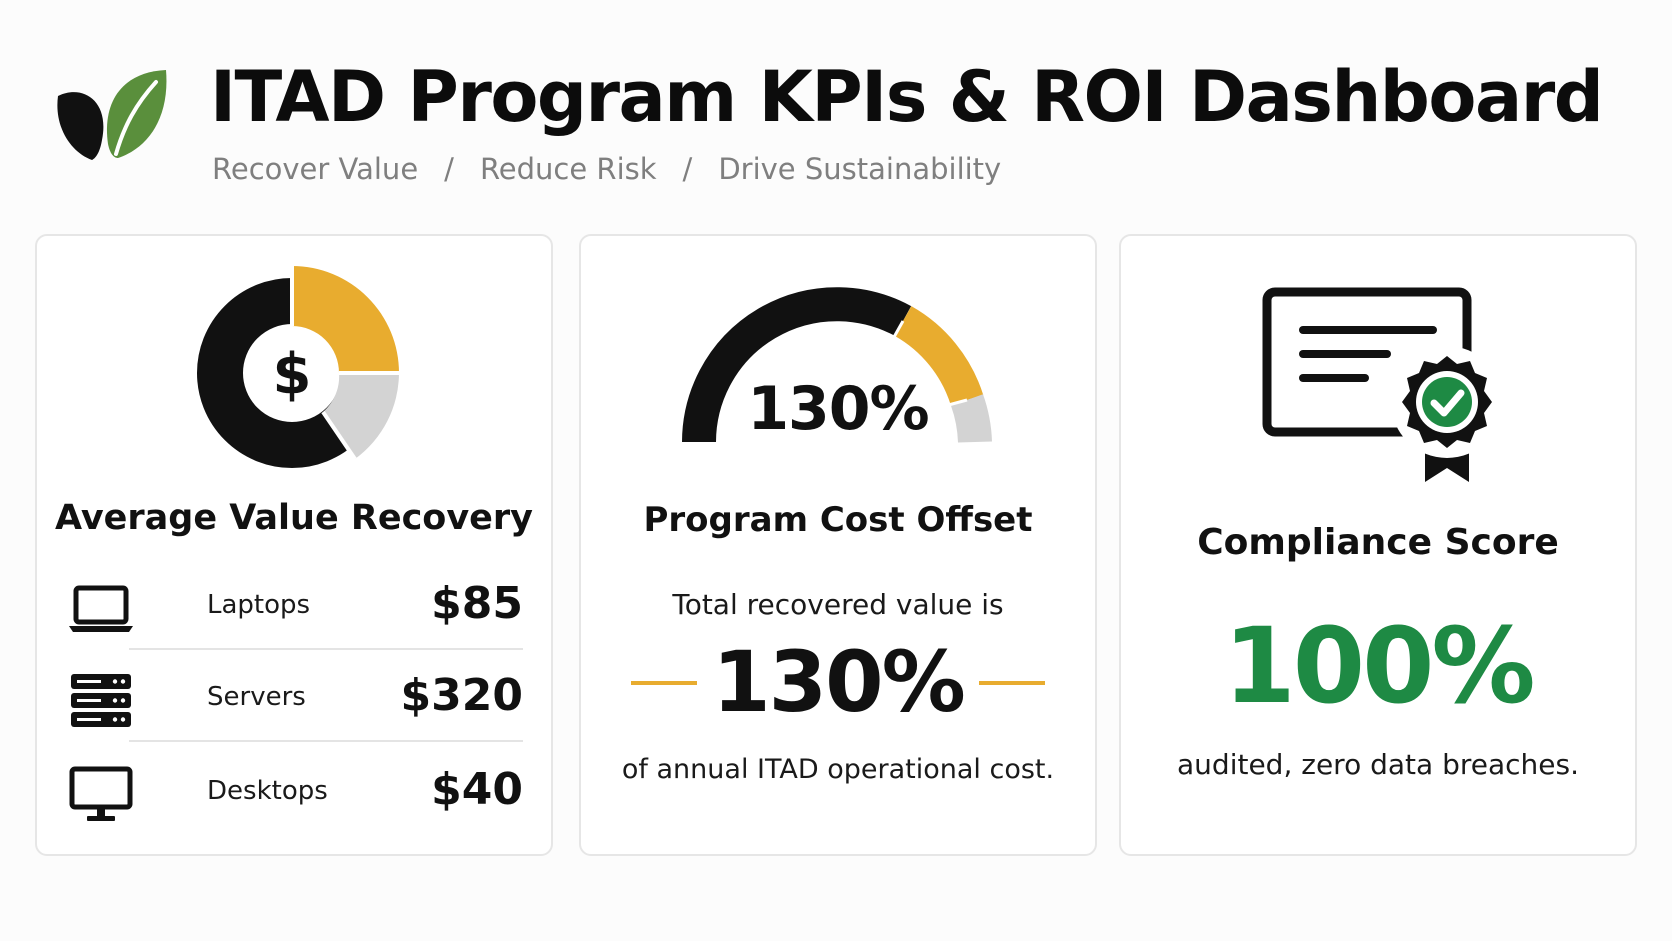 The width and height of the screenshot is (1672, 941). Describe the element at coordinates (838, 769) in the screenshot. I see `cost-offset-outro: of annual ITAD operational cost.` at that location.